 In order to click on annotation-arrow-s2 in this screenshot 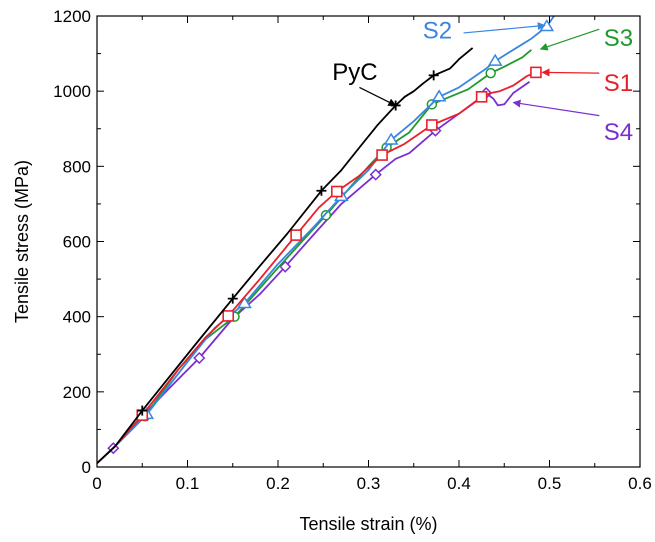, I will do `click(504, 28)`.